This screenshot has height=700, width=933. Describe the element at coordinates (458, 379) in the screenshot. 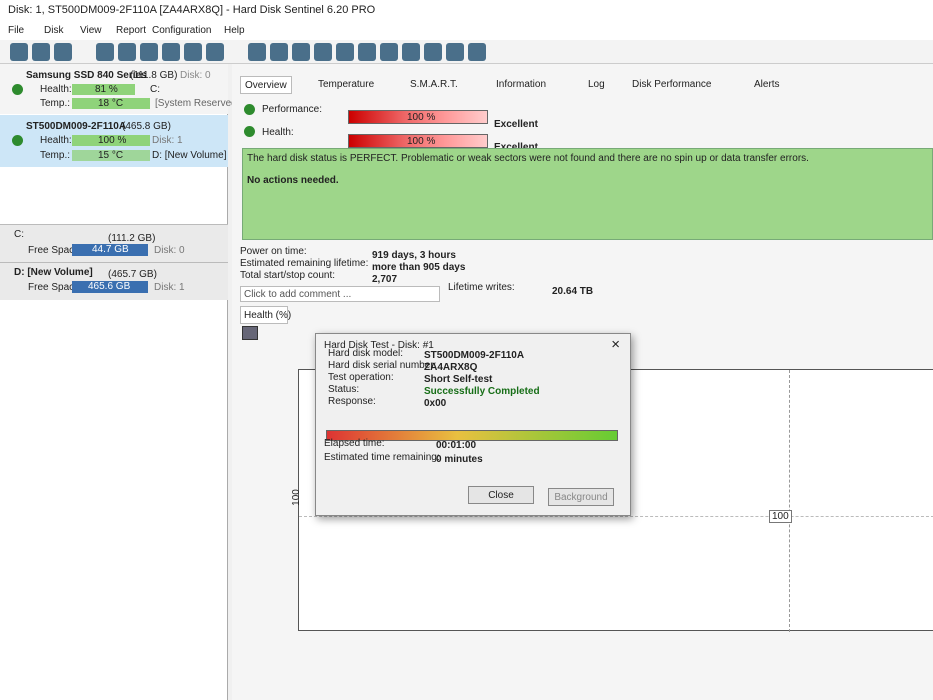

I see `field-value: Short Self-test` at that location.